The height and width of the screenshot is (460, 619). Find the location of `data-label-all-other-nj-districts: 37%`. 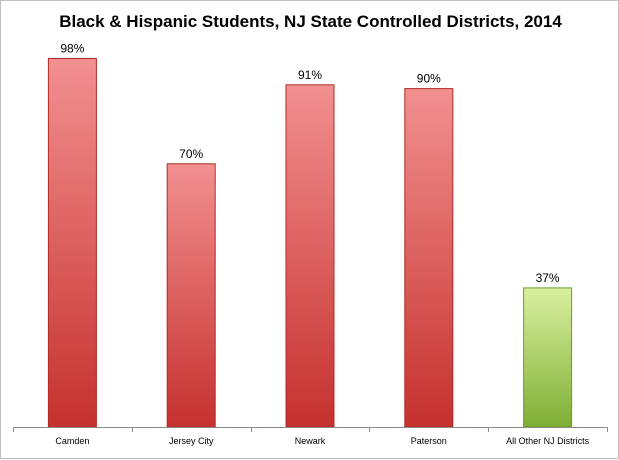

data-label-all-other-nj-districts: 37% is located at coordinates (548, 278).